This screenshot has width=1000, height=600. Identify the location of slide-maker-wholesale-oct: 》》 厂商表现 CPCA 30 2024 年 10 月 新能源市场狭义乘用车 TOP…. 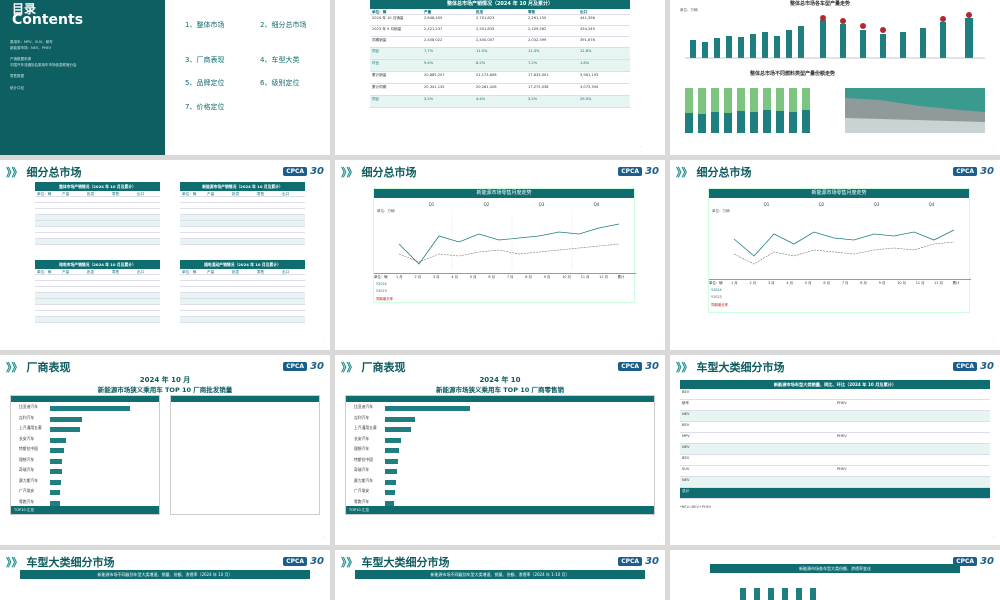
(165, 450).